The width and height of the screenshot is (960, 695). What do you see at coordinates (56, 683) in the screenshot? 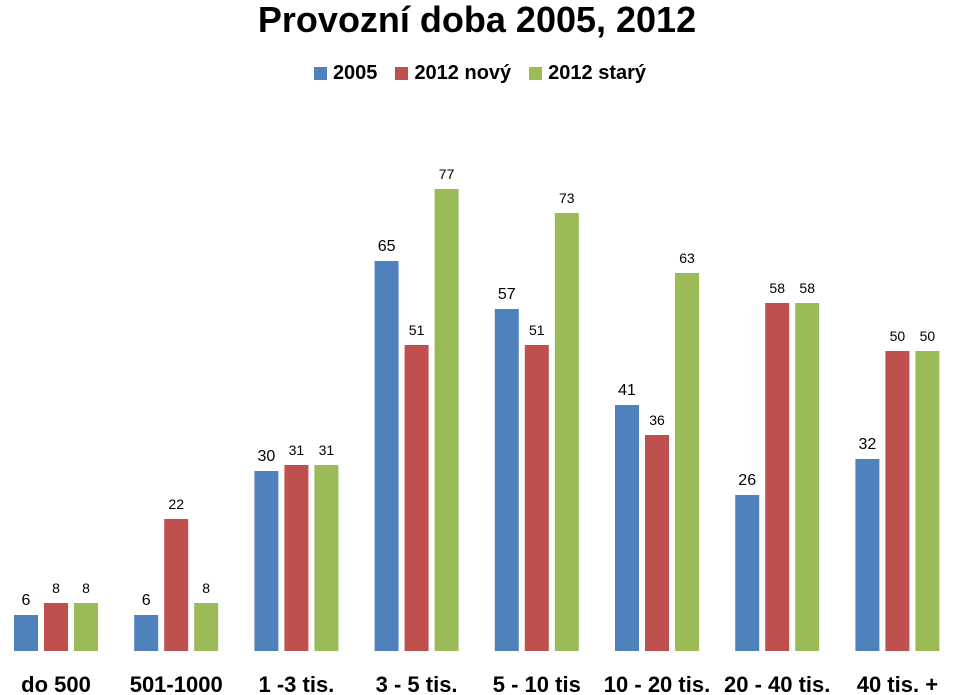
I see `category-label-0: do 500` at bounding box center [56, 683].